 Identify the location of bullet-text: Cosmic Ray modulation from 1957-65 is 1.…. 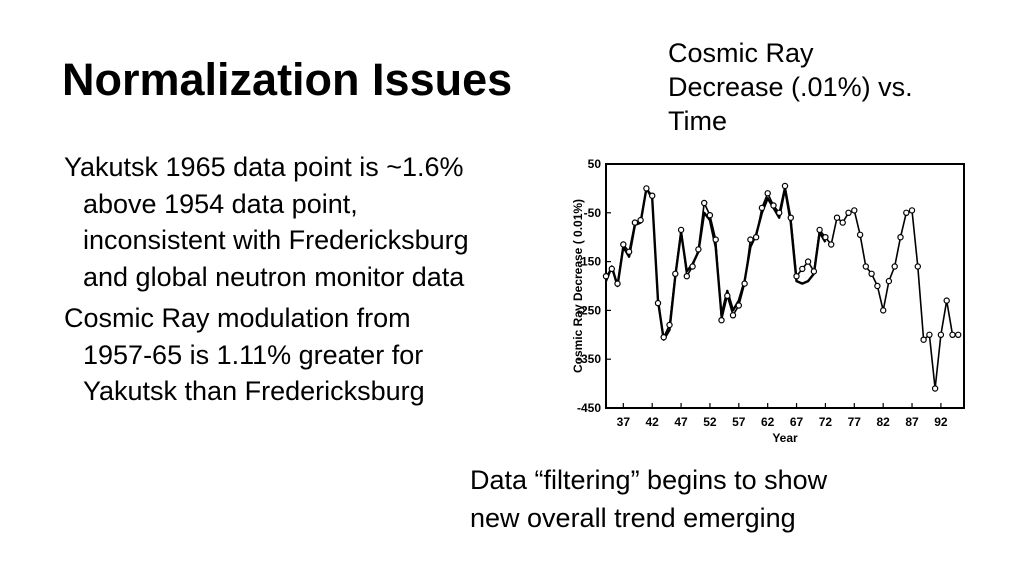
(244, 354).